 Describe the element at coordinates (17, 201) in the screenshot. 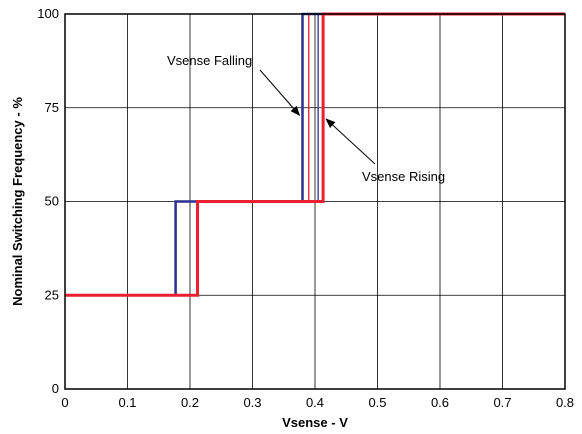

I see `y-axis-title: Nominal Switching Frequency - %` at that location.